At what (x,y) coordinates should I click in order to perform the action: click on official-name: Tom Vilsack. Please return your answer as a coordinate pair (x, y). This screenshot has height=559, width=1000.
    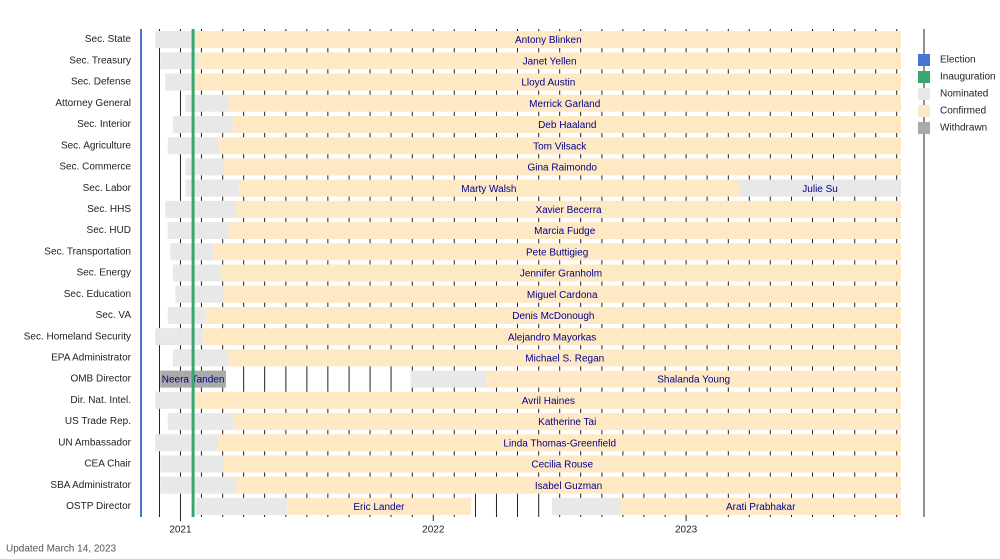
    Looking at the image, I should click on (560, 146).